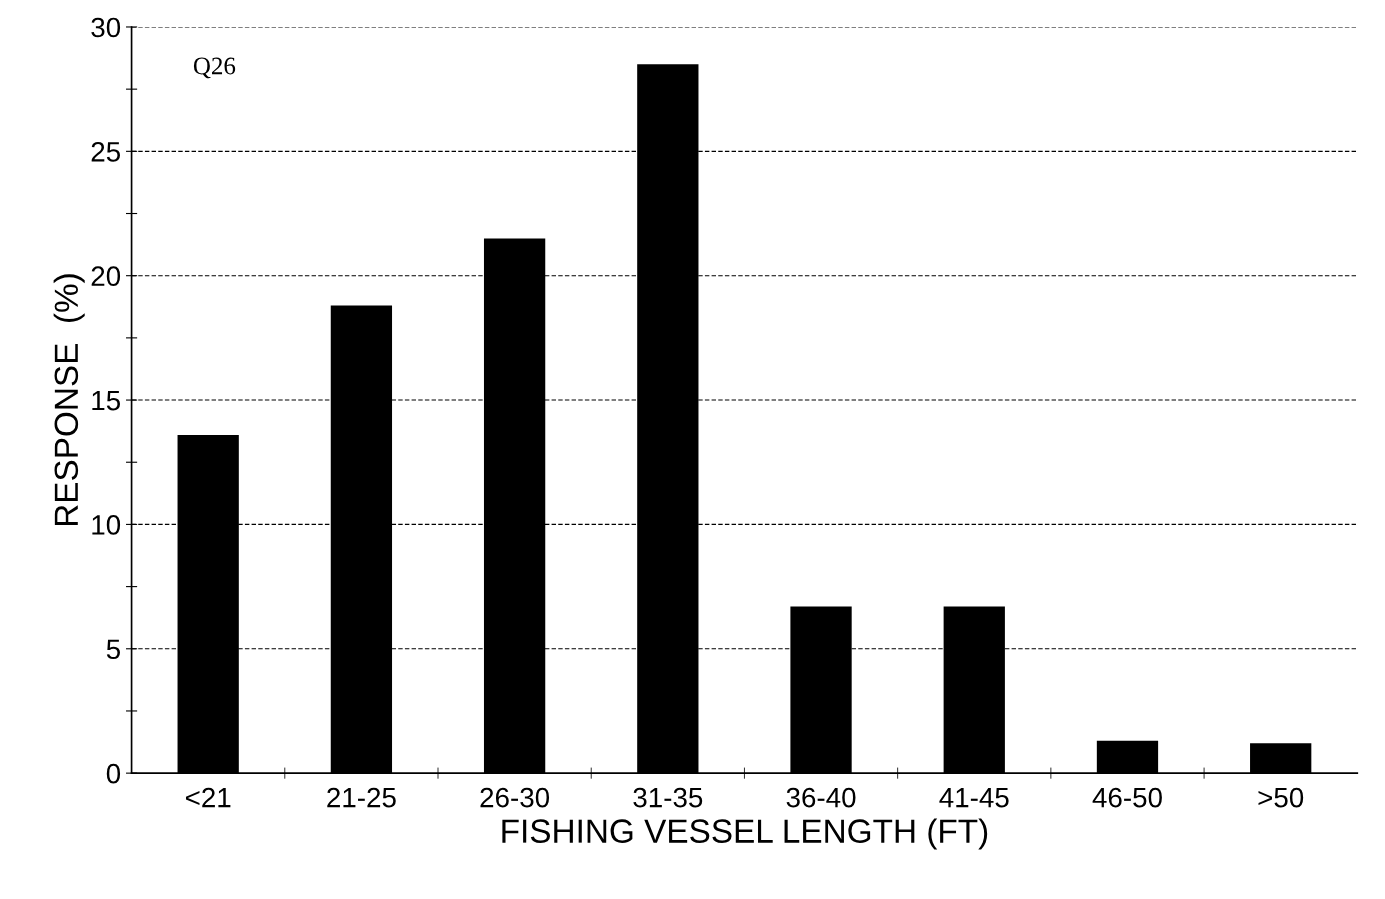 The height and width of the screenshot is (899, 1385). I want to click on x-tick-label: 36-40, so click(821, 797).